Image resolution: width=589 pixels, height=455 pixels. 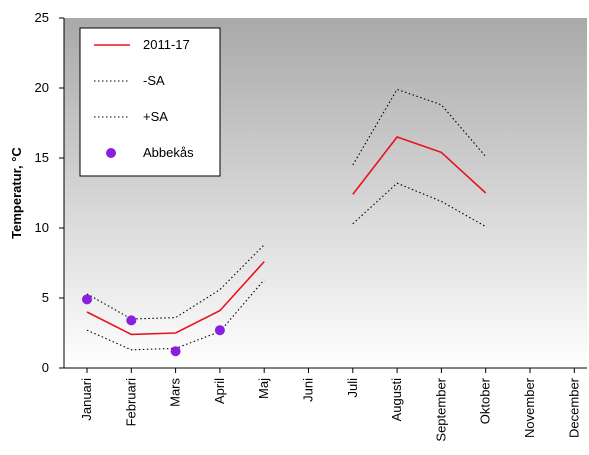 I want to click on legend: 2011-17 -SA +SA Abbekås, so click(x=150, y=102).